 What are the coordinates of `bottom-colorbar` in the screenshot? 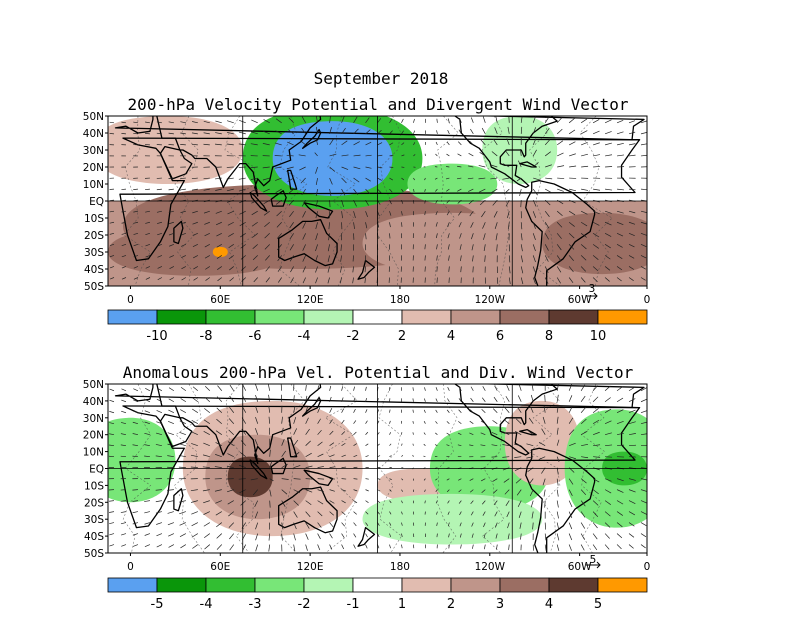 It's located at (377, 585).